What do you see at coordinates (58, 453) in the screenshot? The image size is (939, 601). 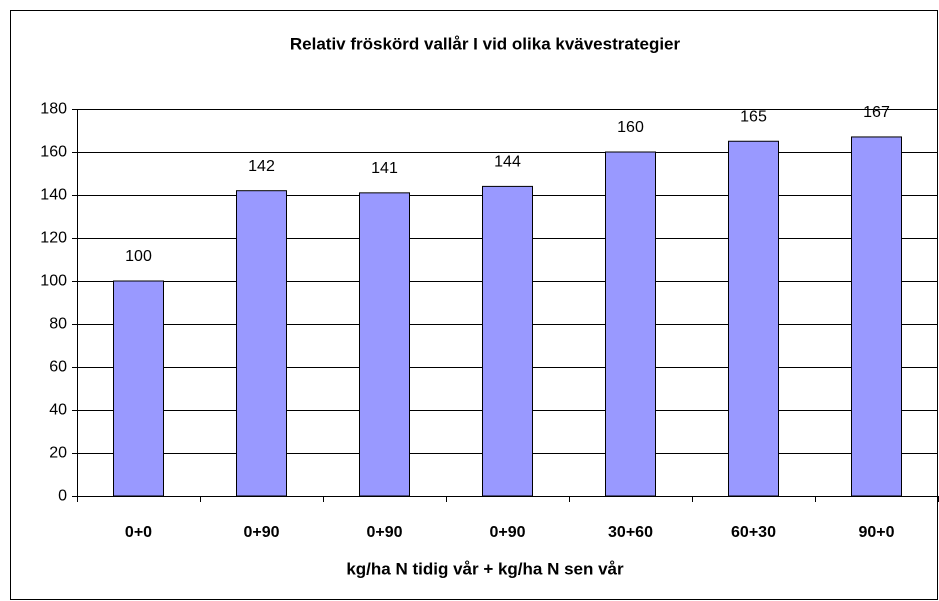 I see `y-tick-label: 20` at bounding box center [58, 453].